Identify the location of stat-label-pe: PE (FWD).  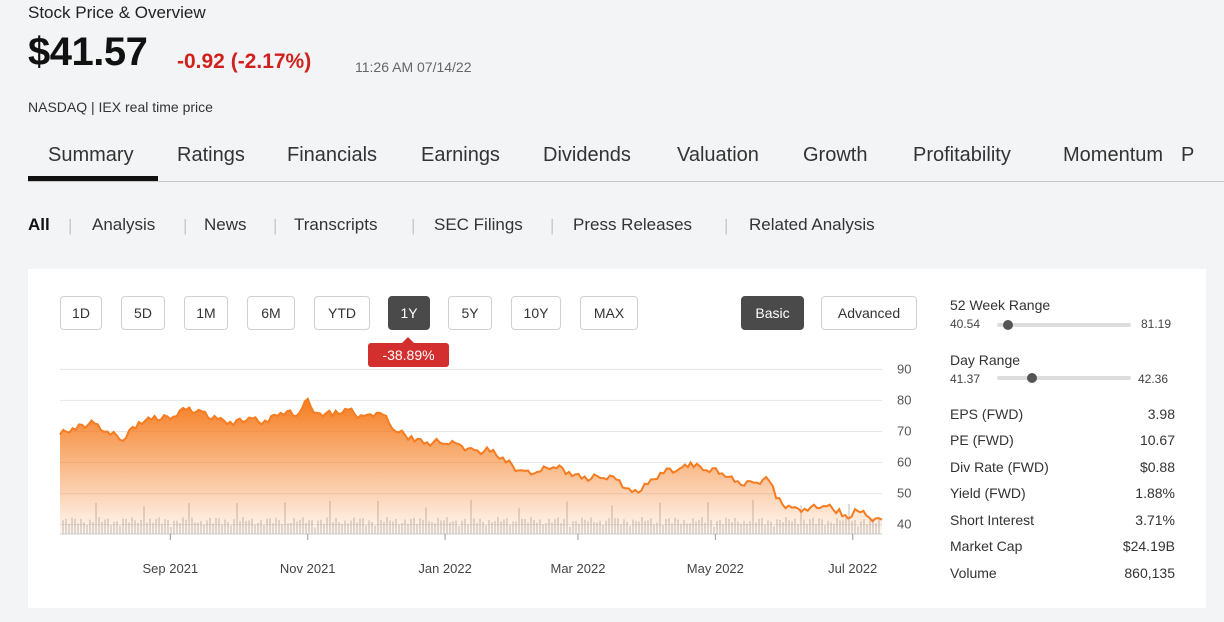
(982, 440).